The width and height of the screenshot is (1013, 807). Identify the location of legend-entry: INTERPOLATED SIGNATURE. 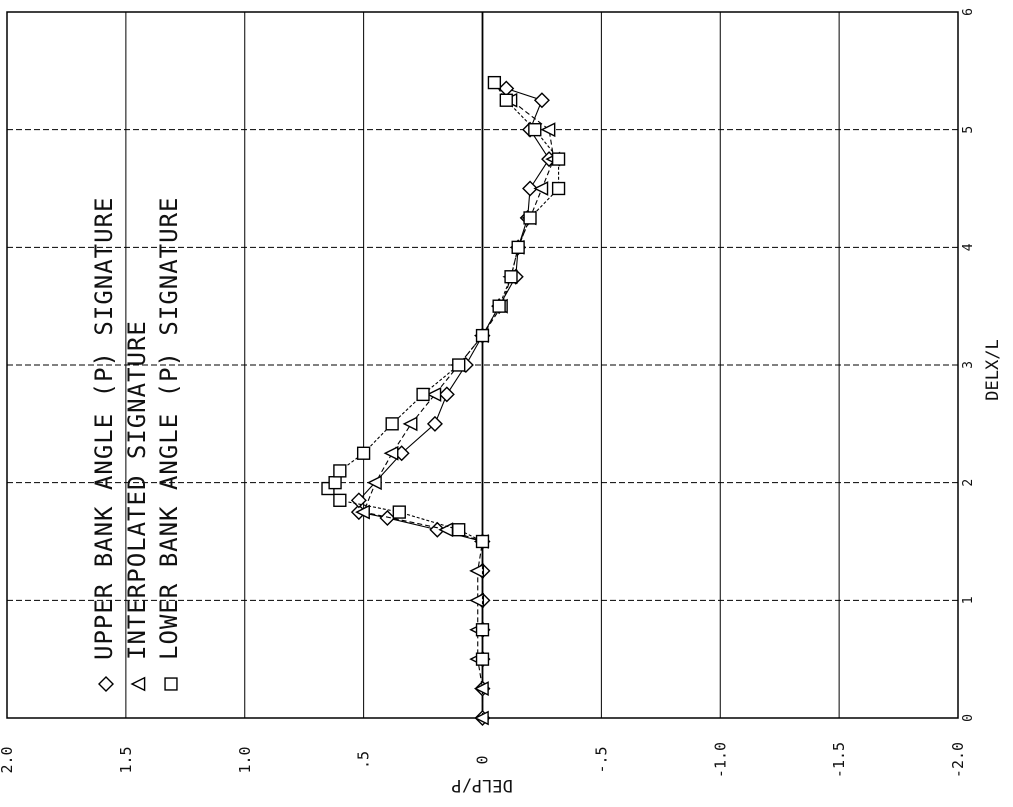
(137, 506).